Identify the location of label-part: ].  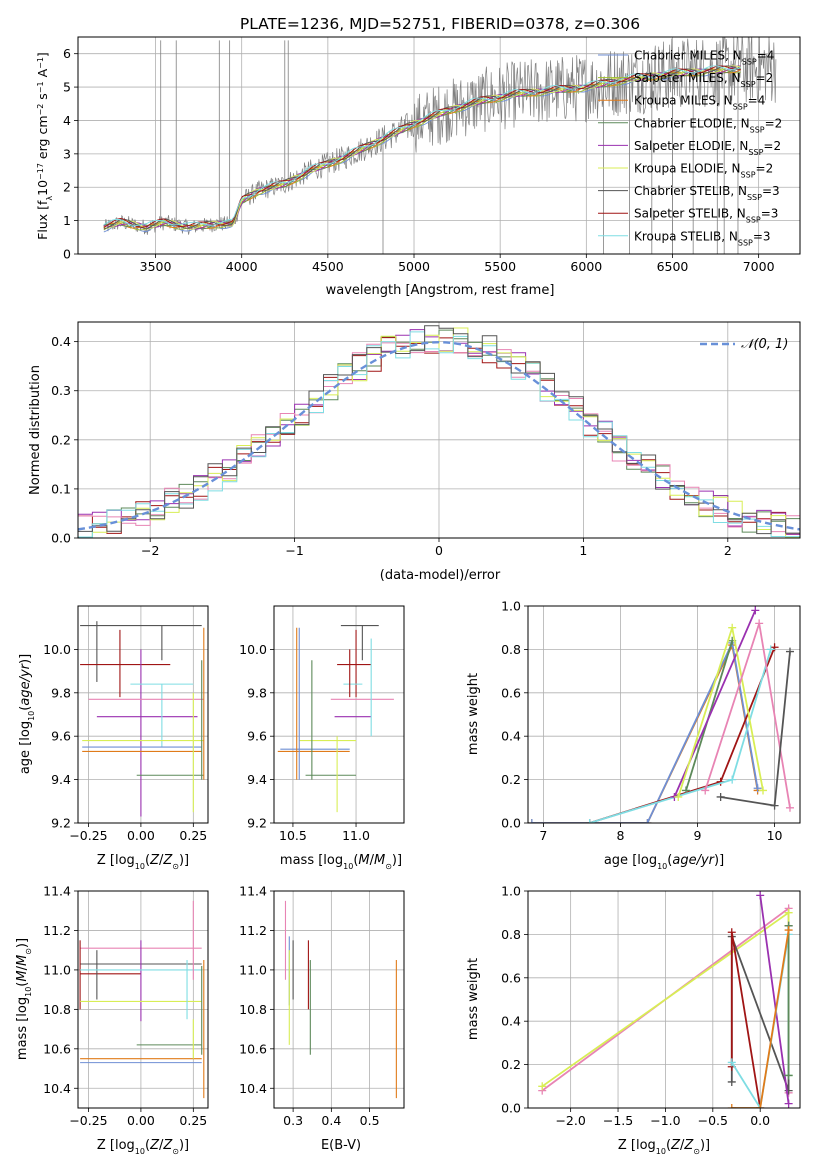
(42, 54).